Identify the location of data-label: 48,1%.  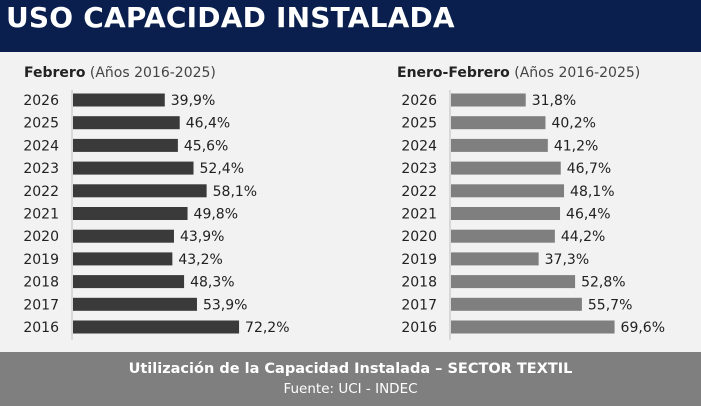
(592, 192).